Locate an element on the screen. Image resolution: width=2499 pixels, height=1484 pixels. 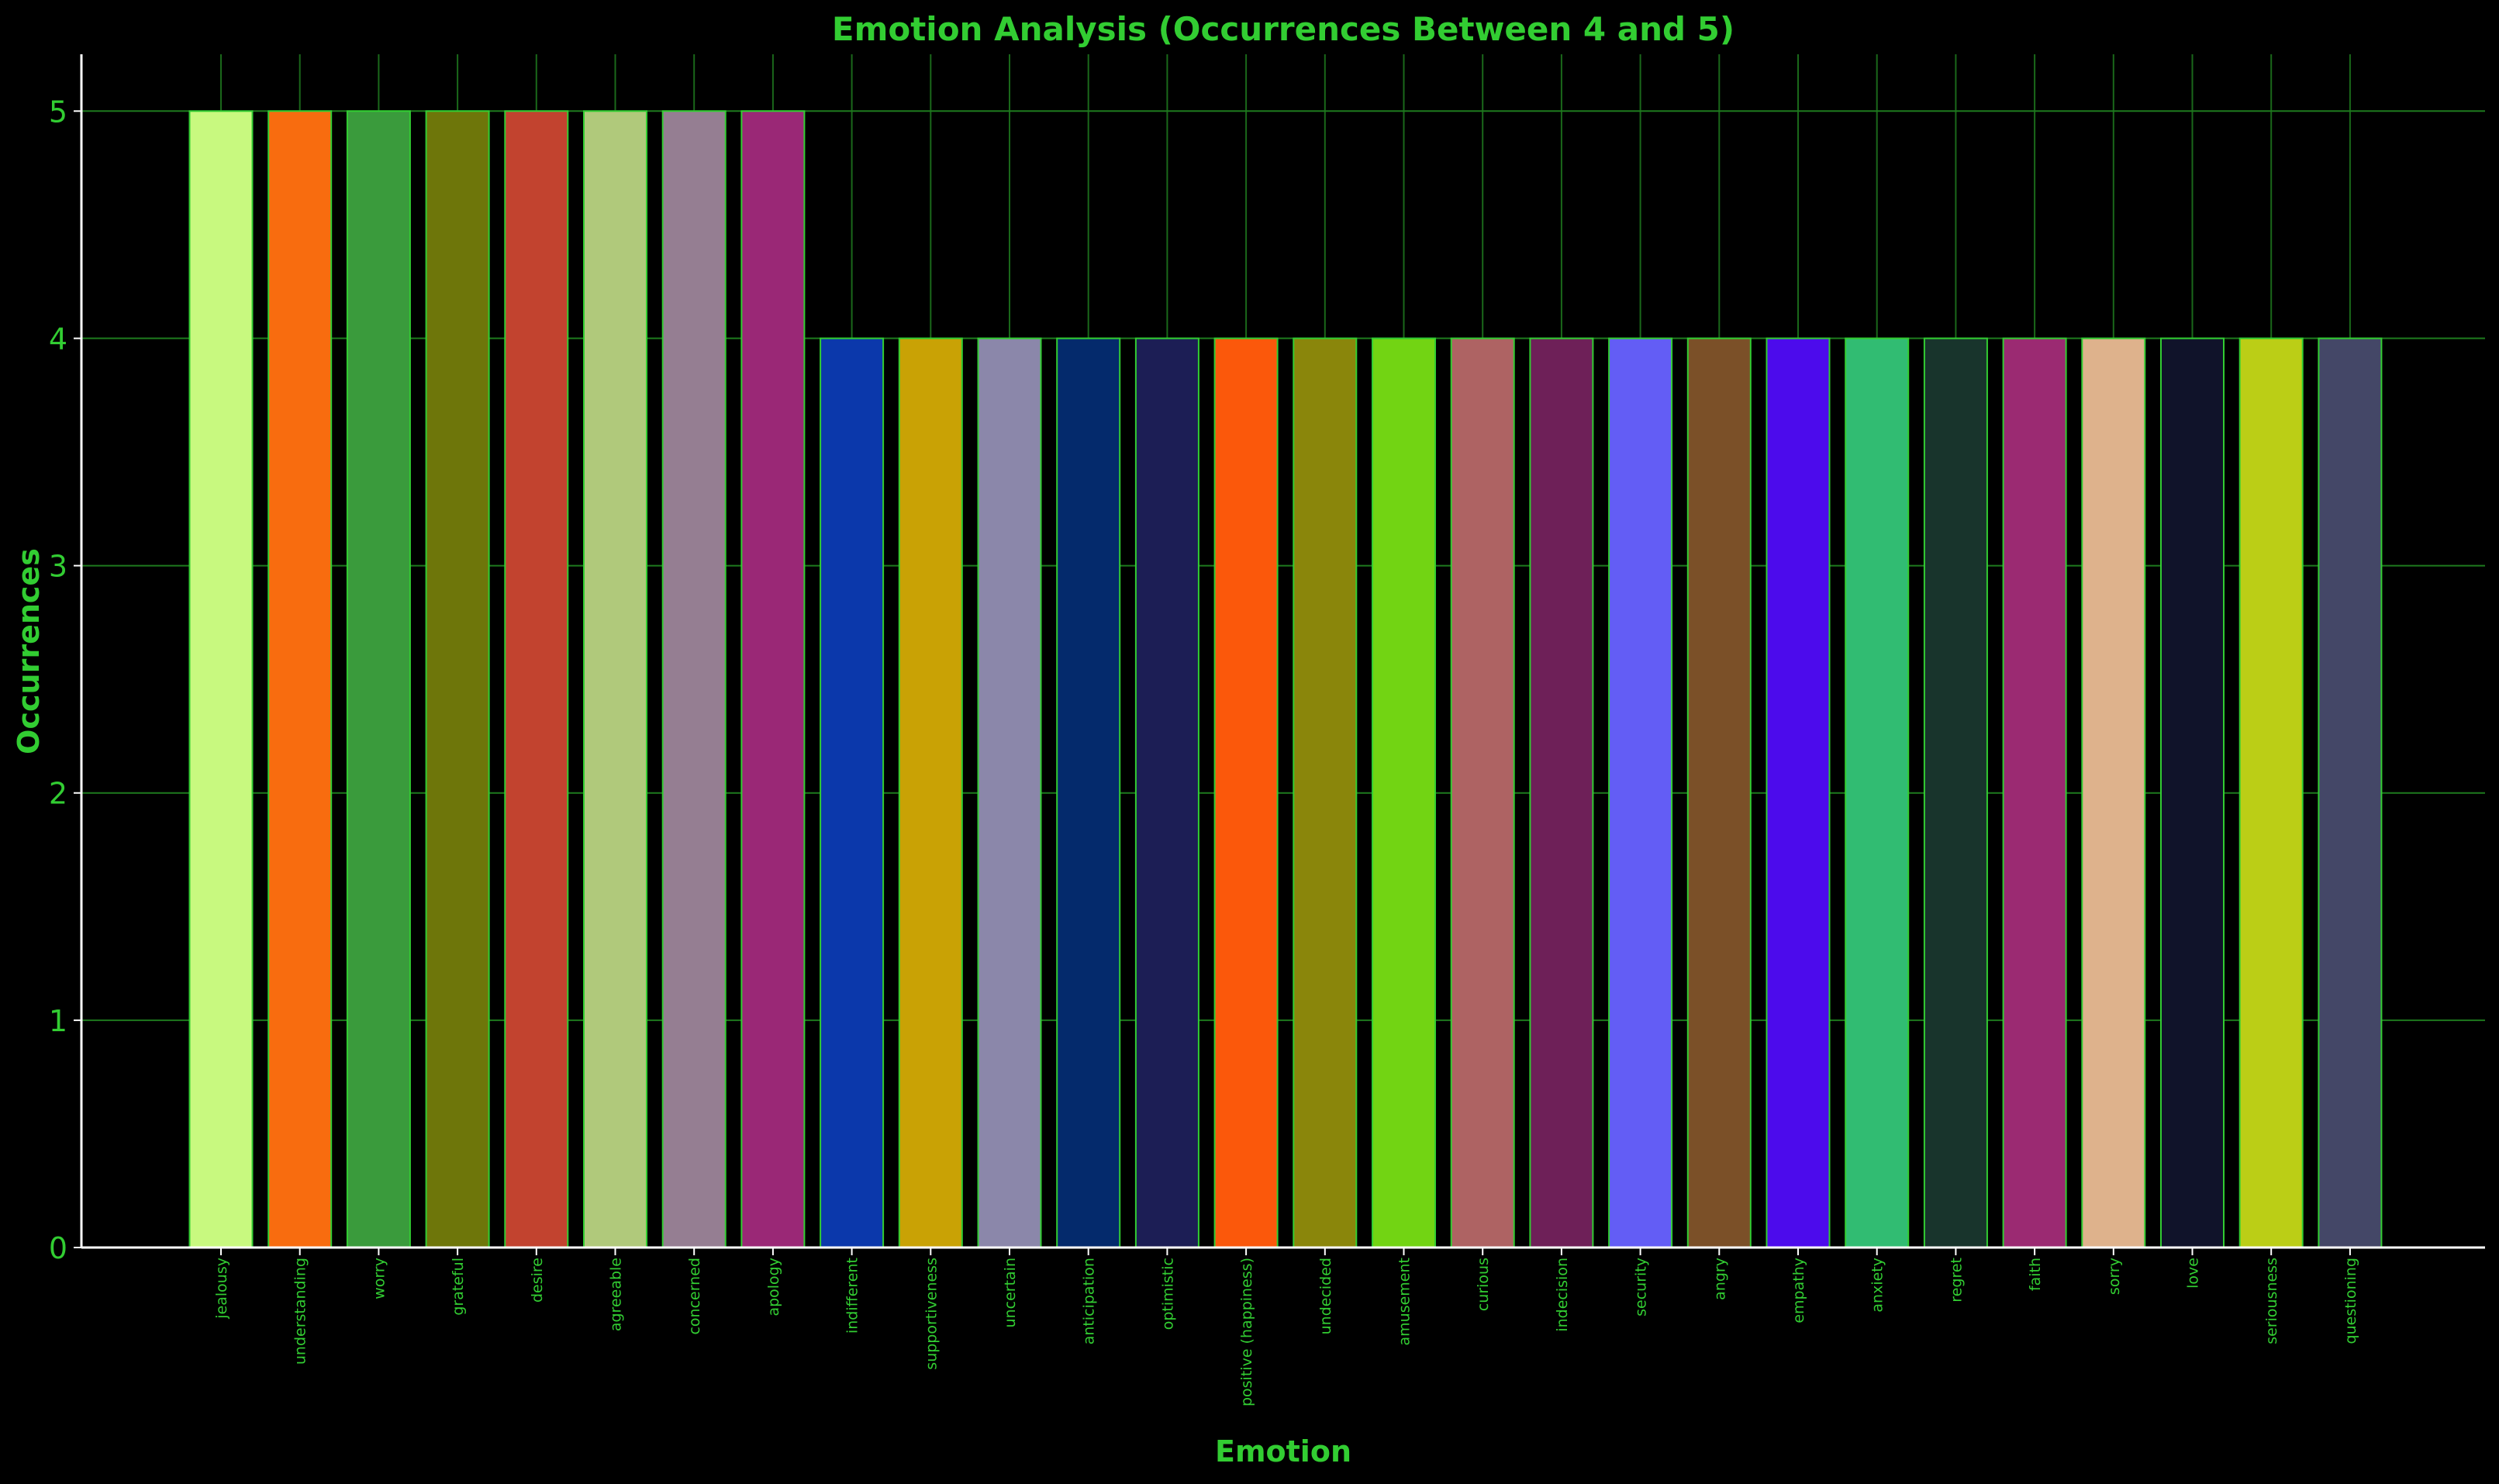
x-tick-label: anticipation is located at coordinates (1089, 1301).